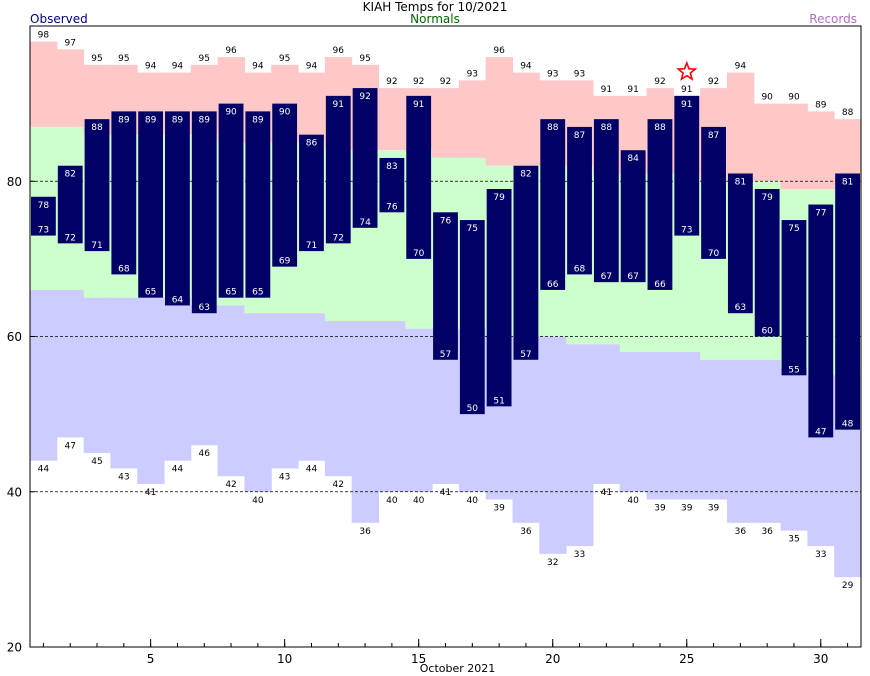 The width and height of the screenshot is (870, 676). Describe the element at coordinates (472, 74) in the screenshot. I see `record-high-label-day-17: 93` at that location.